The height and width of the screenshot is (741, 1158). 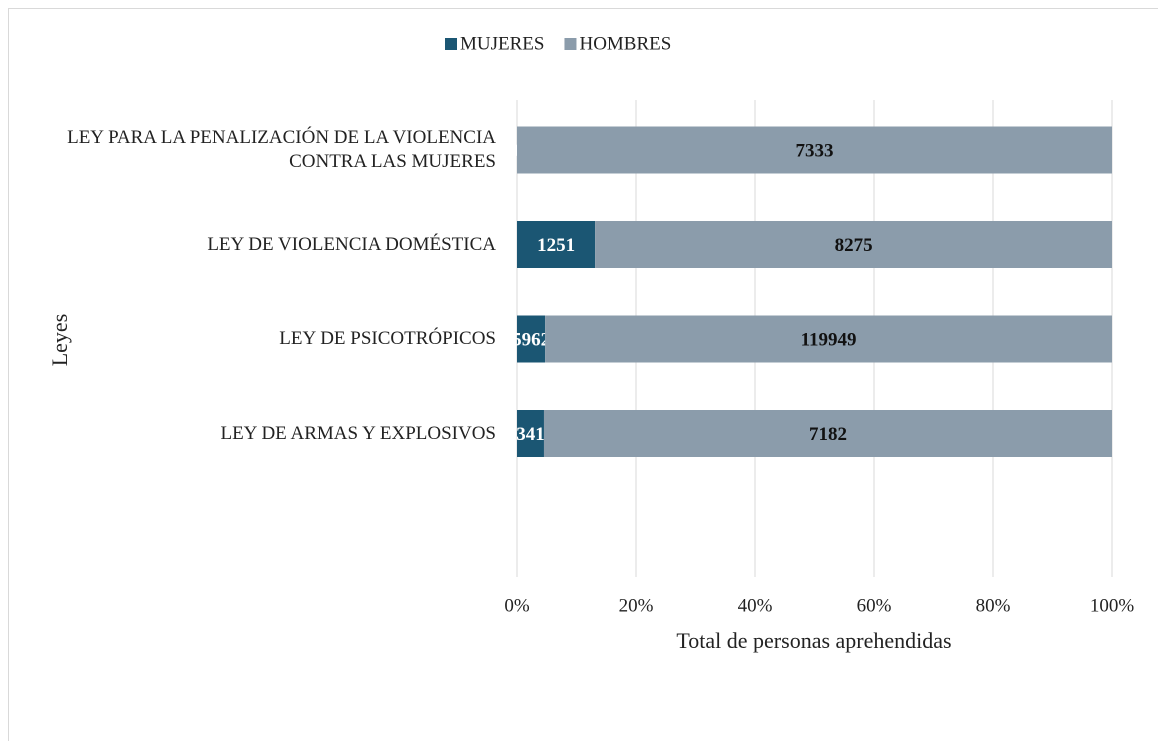 What do you see at coordinates (636, 605) in the screenshot?
I see `x-tick-label: 20%` at bounding box center [636, 605].